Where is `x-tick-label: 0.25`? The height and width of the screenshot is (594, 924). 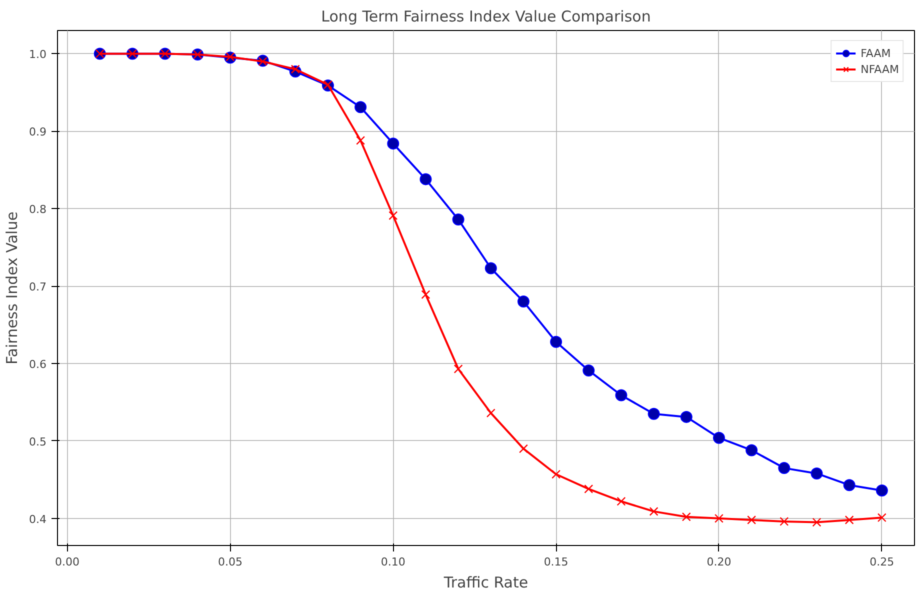
x-tick-label: 0.25 is located at coordinates (882, 562).